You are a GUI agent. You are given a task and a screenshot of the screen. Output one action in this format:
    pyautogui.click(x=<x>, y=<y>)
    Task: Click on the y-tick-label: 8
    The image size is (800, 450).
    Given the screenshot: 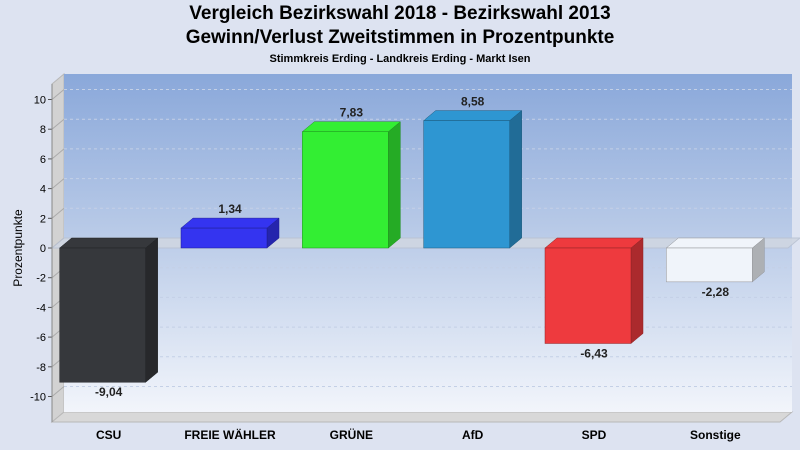 What is the action you would take?
    pyautogui.click(x=43, y=130)
    